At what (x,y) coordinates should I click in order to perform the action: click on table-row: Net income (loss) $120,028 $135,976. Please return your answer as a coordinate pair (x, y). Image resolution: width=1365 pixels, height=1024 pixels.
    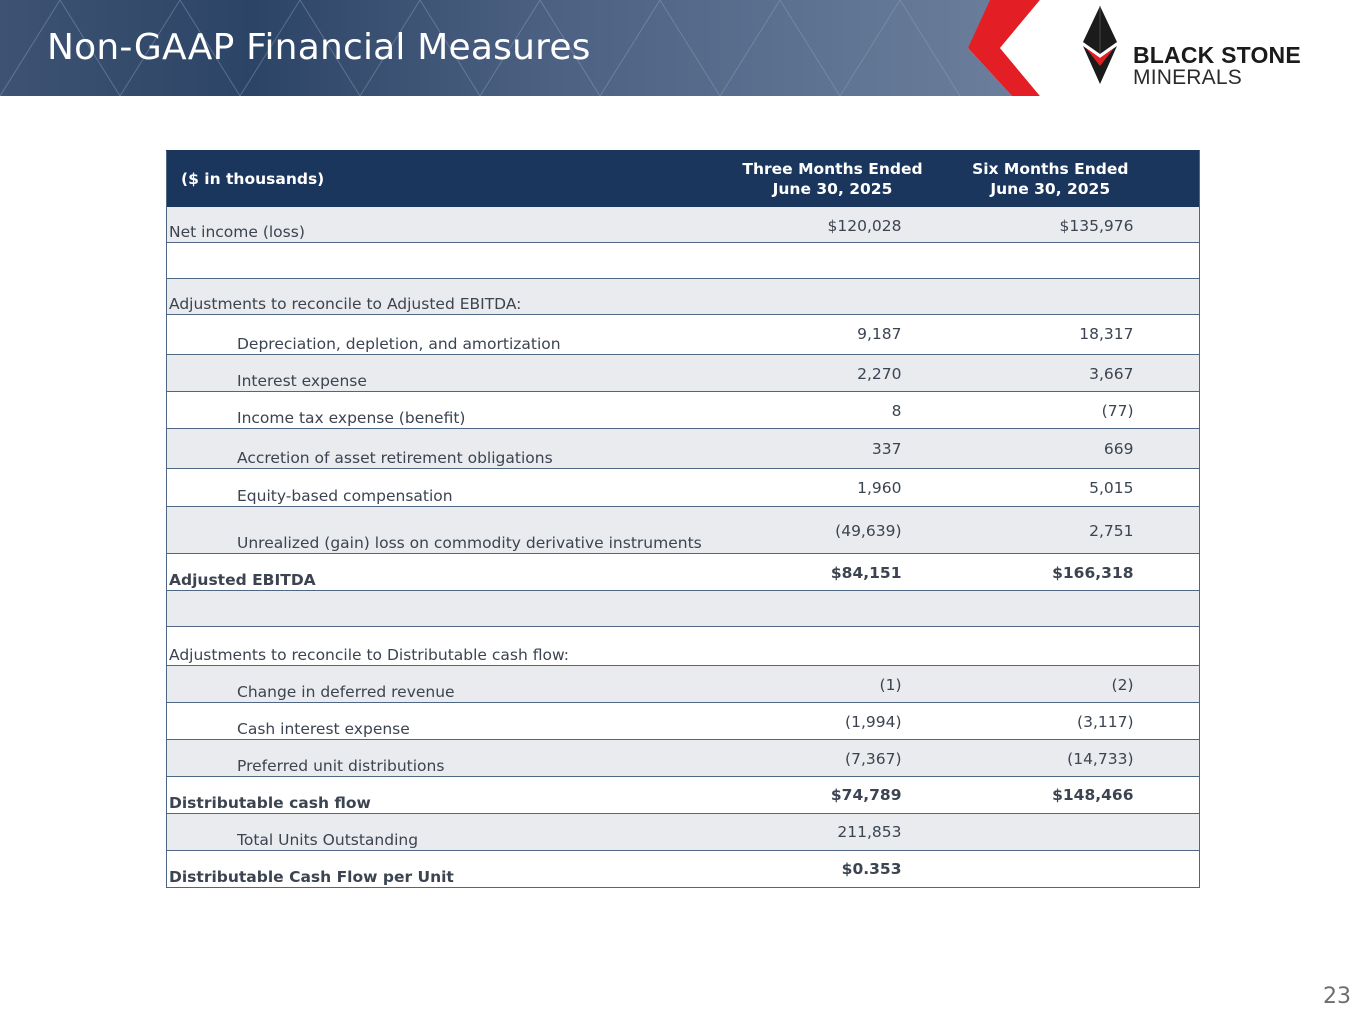
    Looking at the image, I should click on (683, 224).